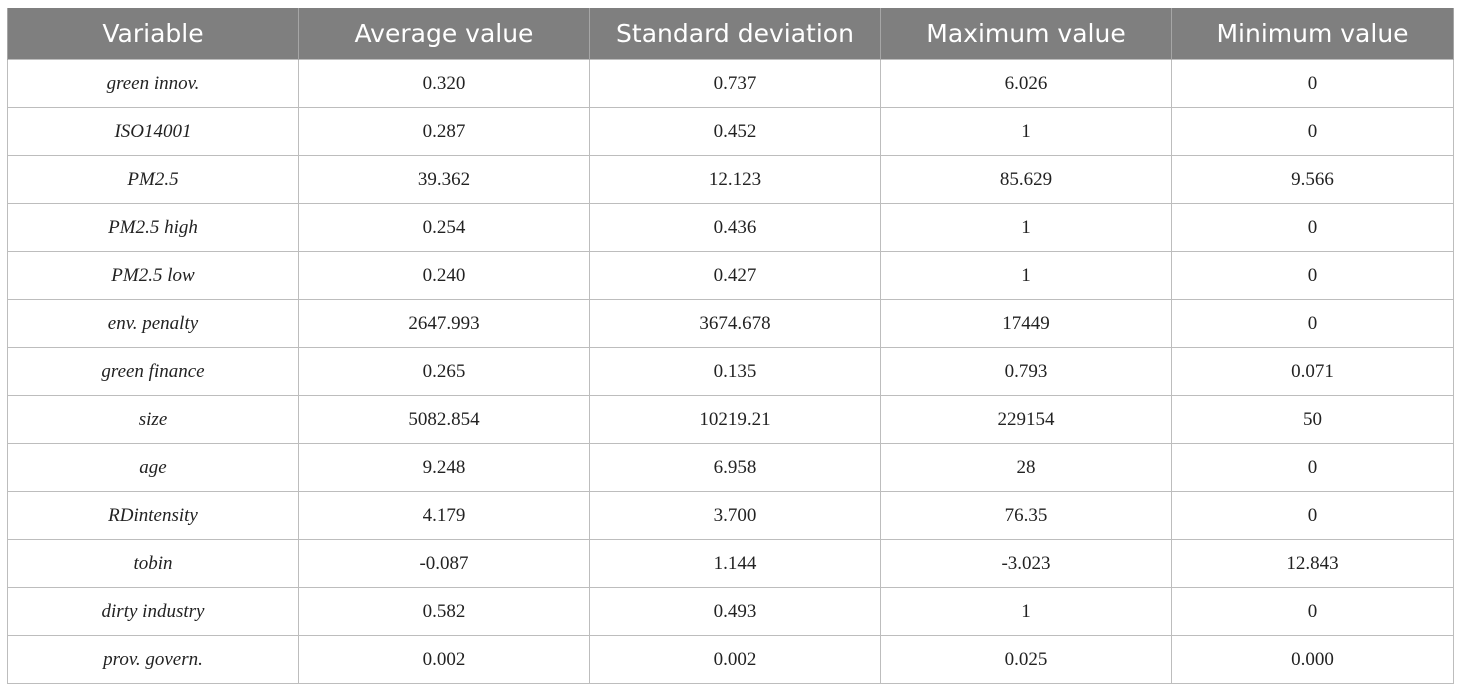  I want to click on table-row: size 5082.854 10219.21 229154 50, so click(730, 419).